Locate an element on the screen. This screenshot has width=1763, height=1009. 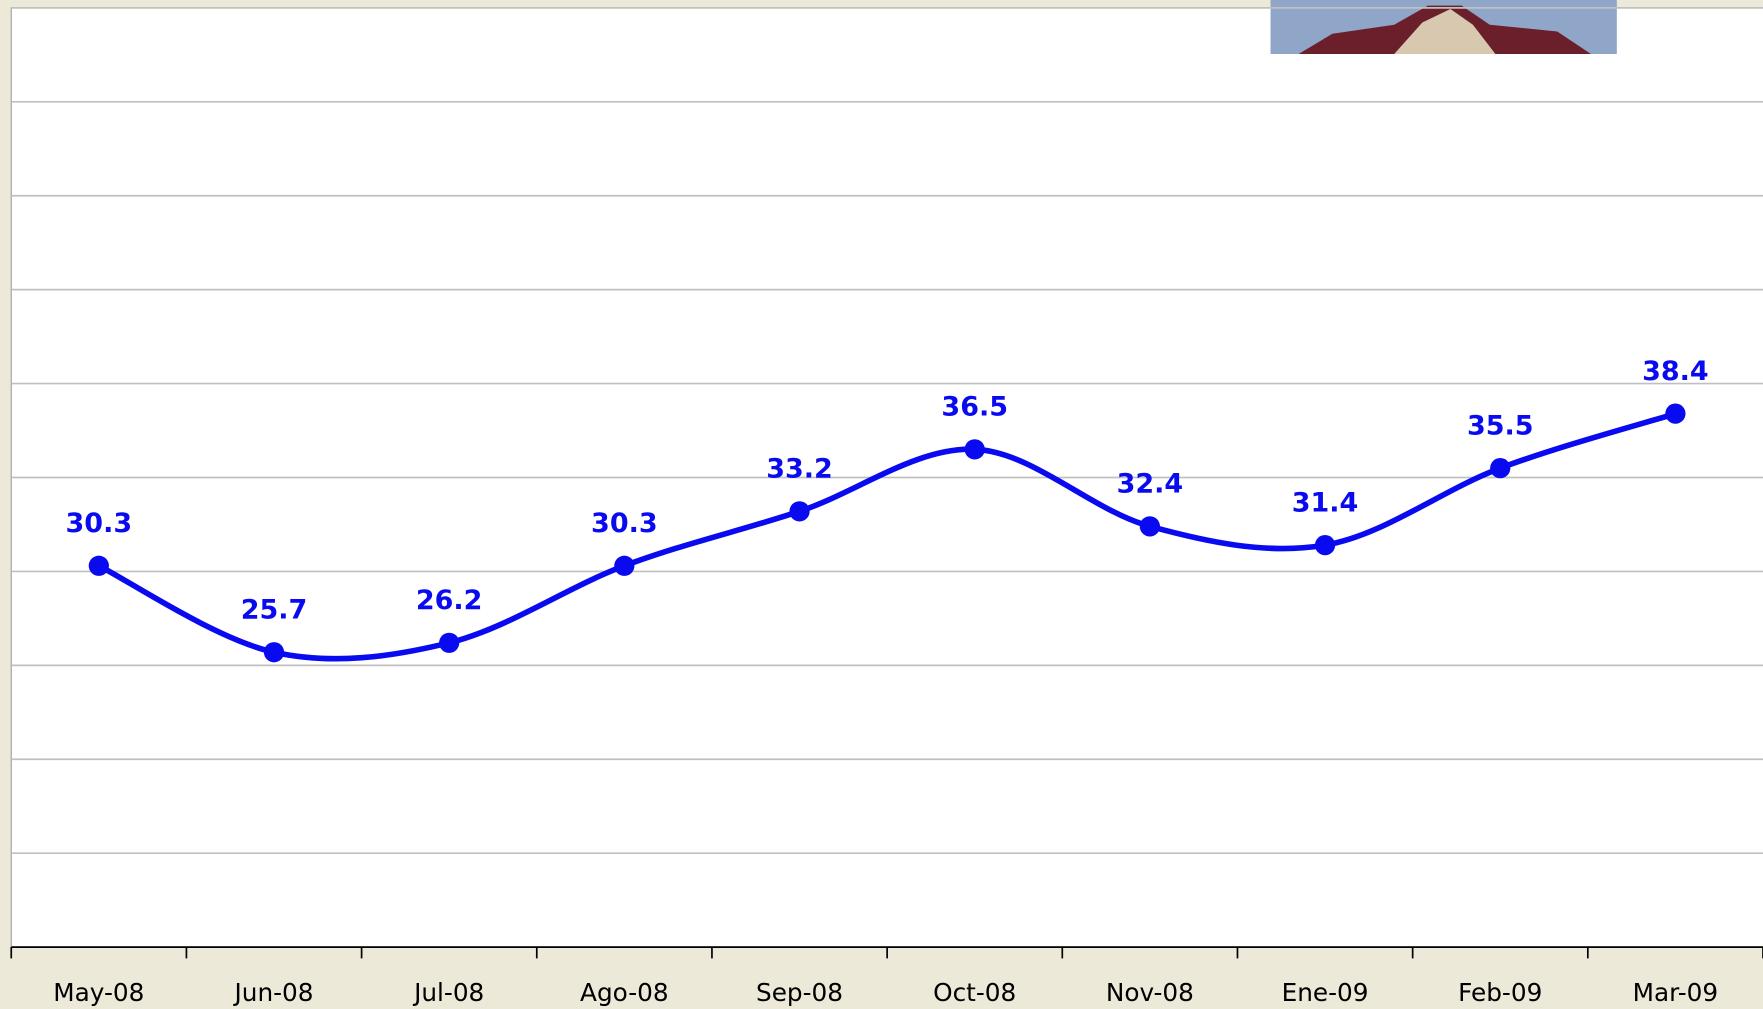
value-label: 25.7 is located at coordinates (274, 609).